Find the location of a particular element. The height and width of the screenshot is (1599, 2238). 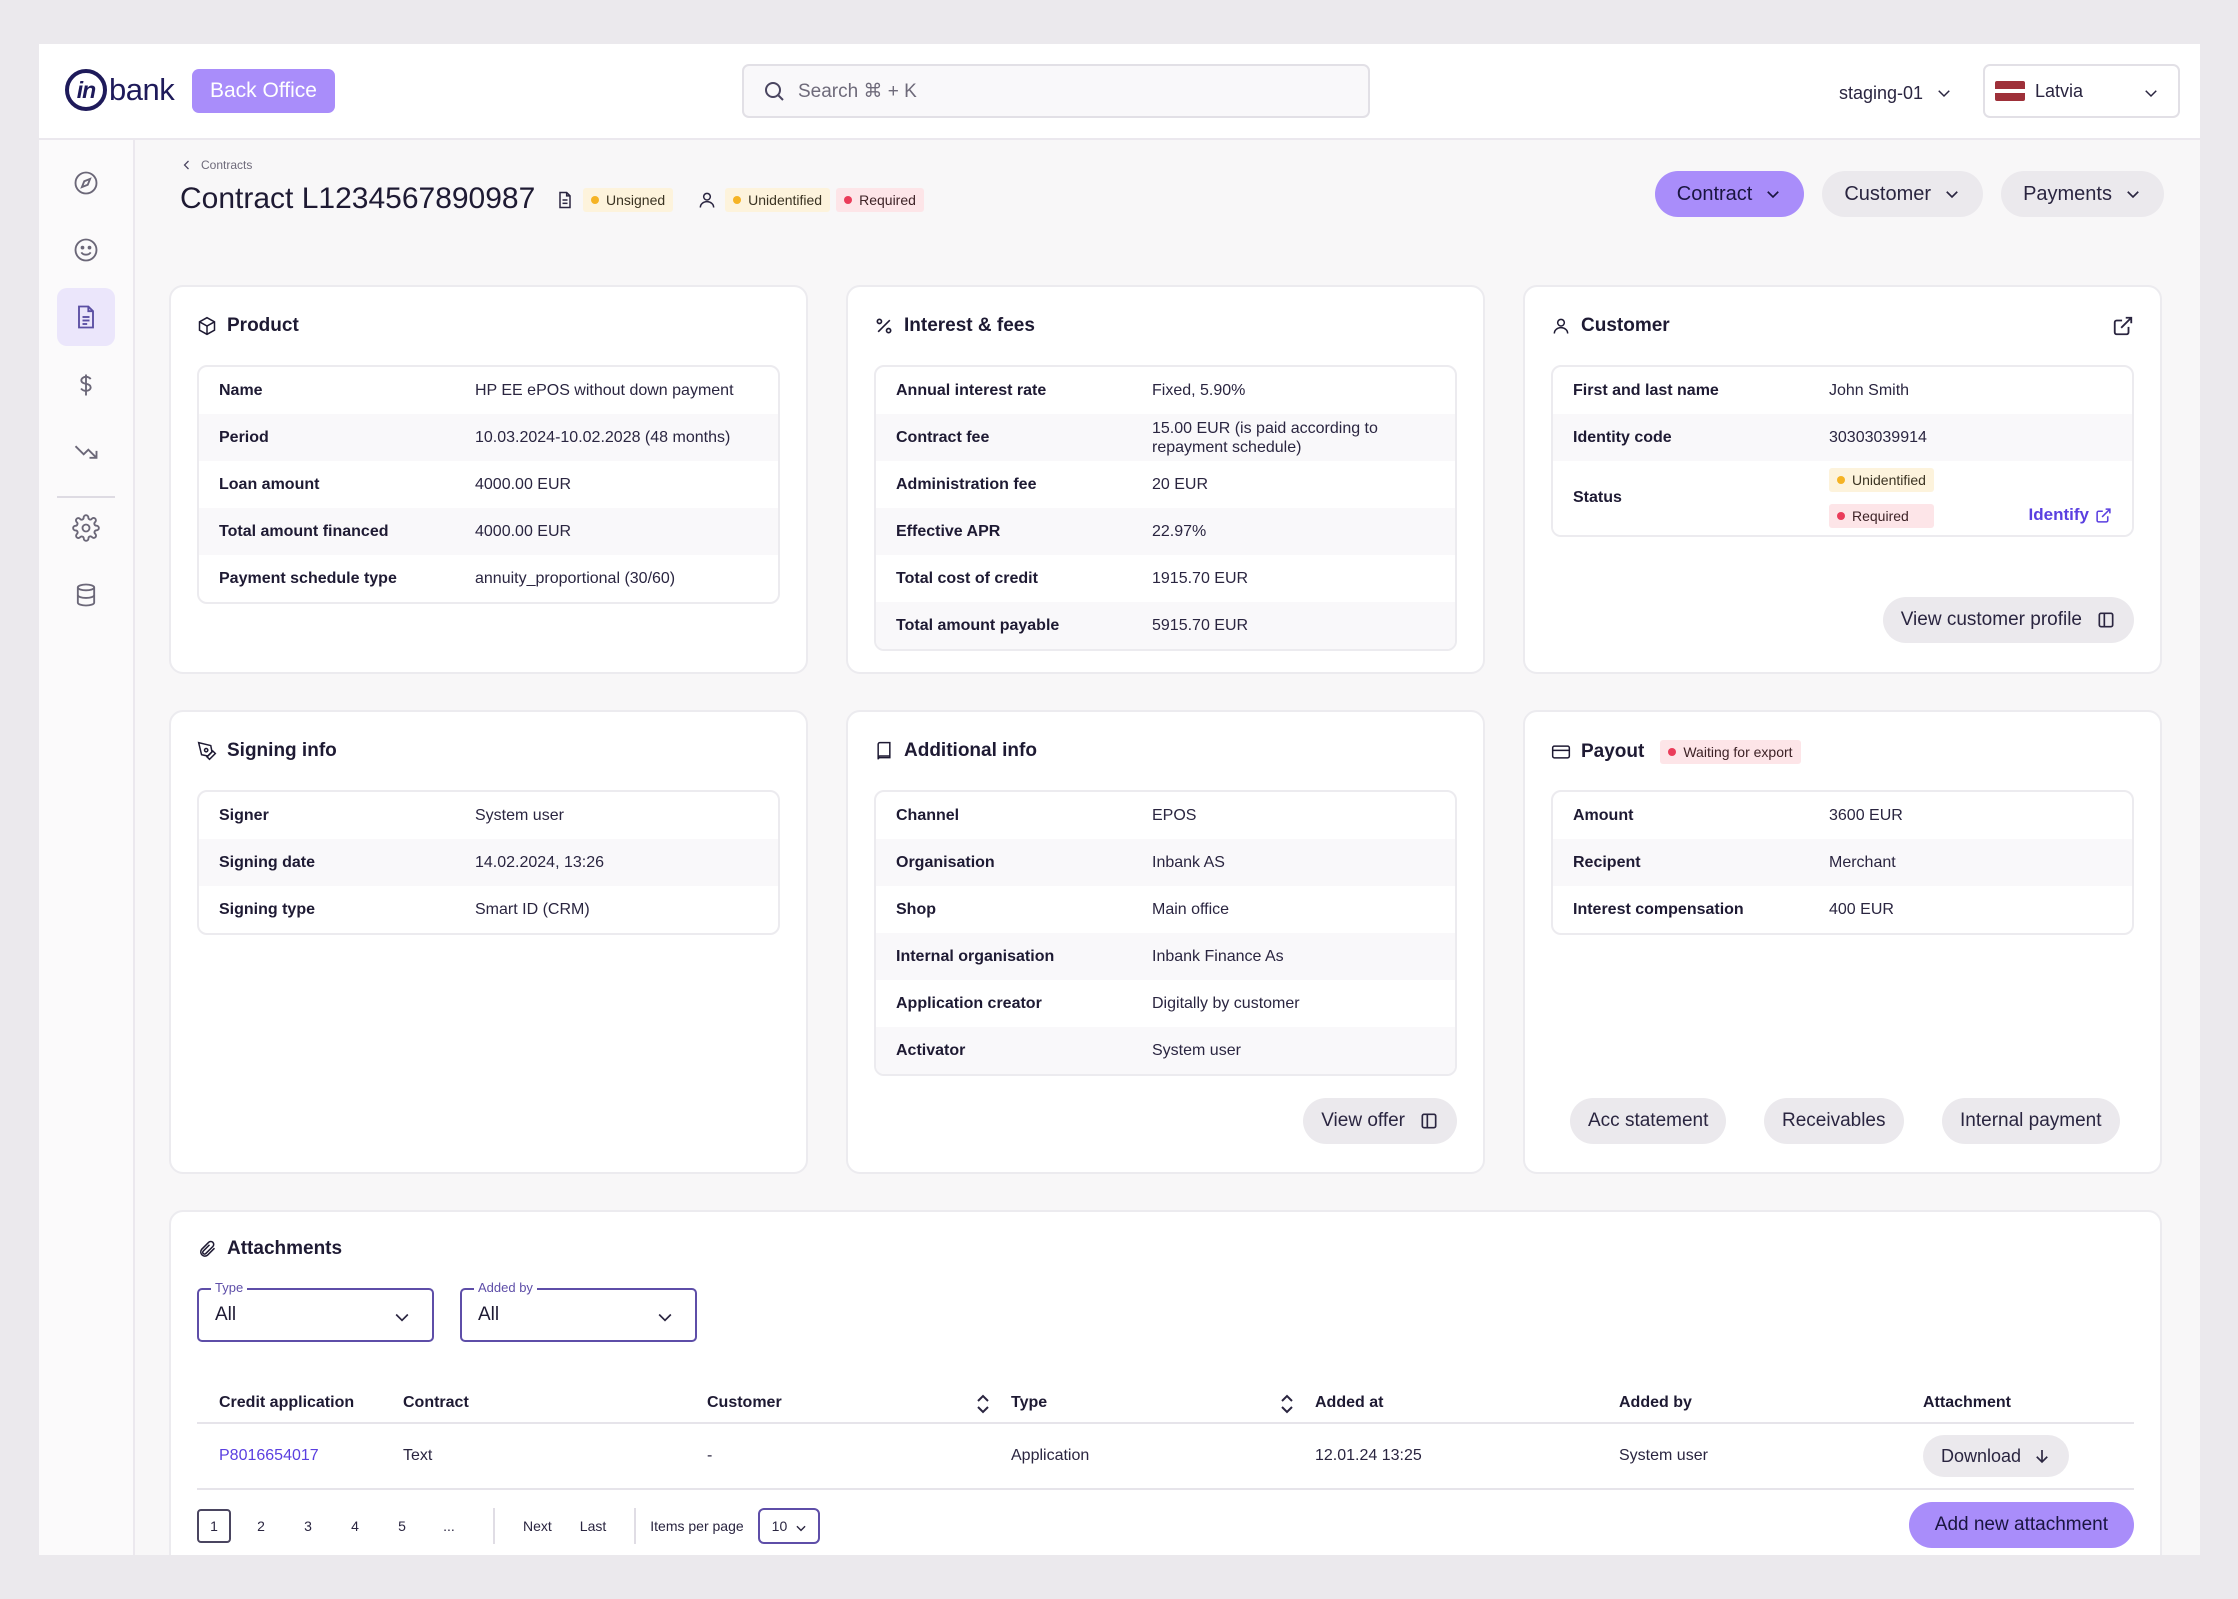

kv-row-status: Status Unidentified Required Identify is located at coordinates (1842, 498).